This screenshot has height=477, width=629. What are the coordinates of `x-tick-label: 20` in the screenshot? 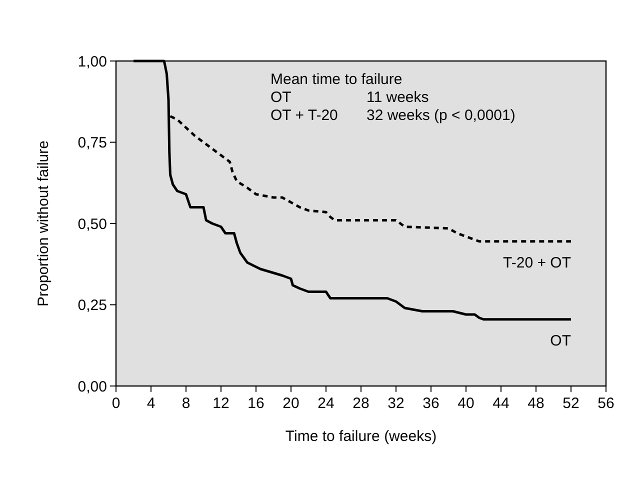 It's located at (291, 403).